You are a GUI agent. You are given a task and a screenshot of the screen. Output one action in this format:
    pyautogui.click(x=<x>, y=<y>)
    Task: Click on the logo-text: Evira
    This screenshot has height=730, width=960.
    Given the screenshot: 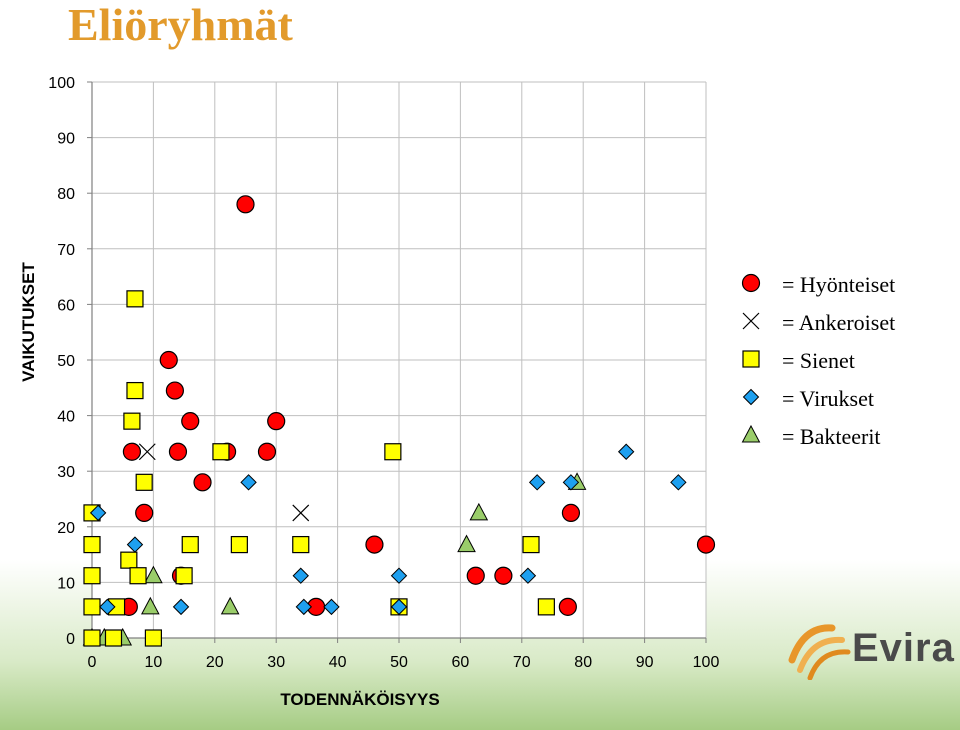 What is the action you would take?
    pyautogui.click(x=903, y=648)
    